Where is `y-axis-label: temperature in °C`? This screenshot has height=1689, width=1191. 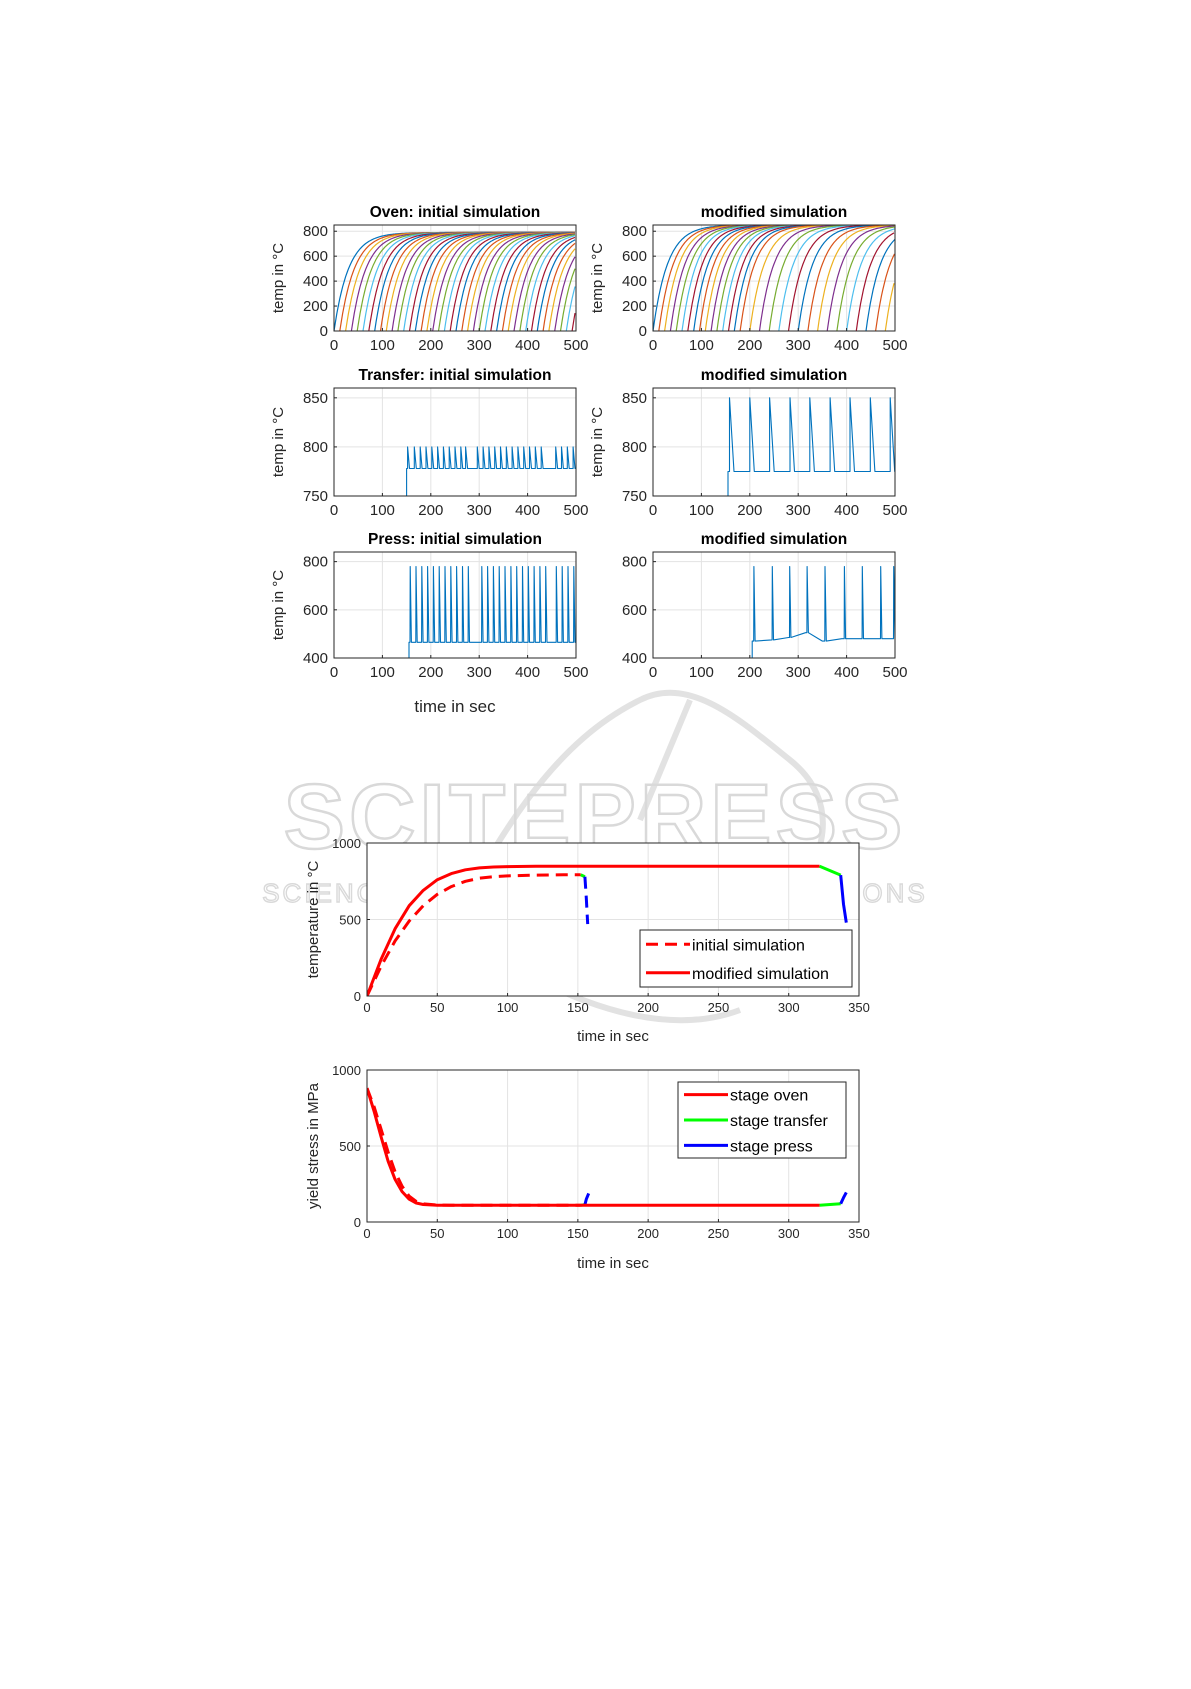 y-axis-label: temperature in °C is located at coordinates (313, 919).